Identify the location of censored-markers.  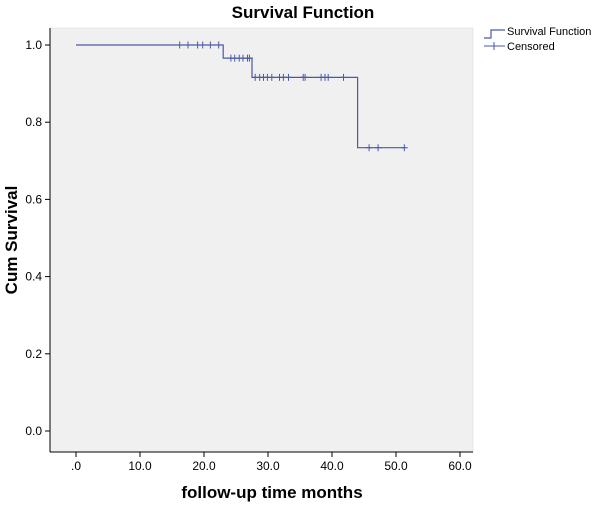
(292, 96).